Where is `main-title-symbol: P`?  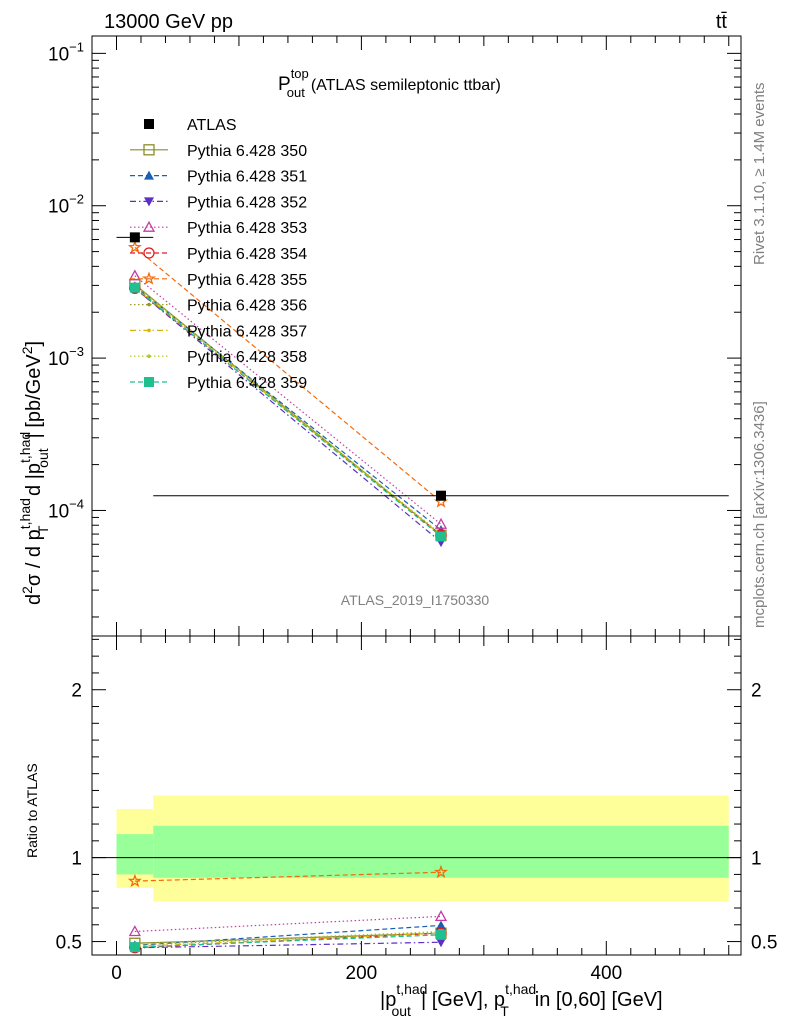
main-title-symbol: P is located at coordinates (284, 84).